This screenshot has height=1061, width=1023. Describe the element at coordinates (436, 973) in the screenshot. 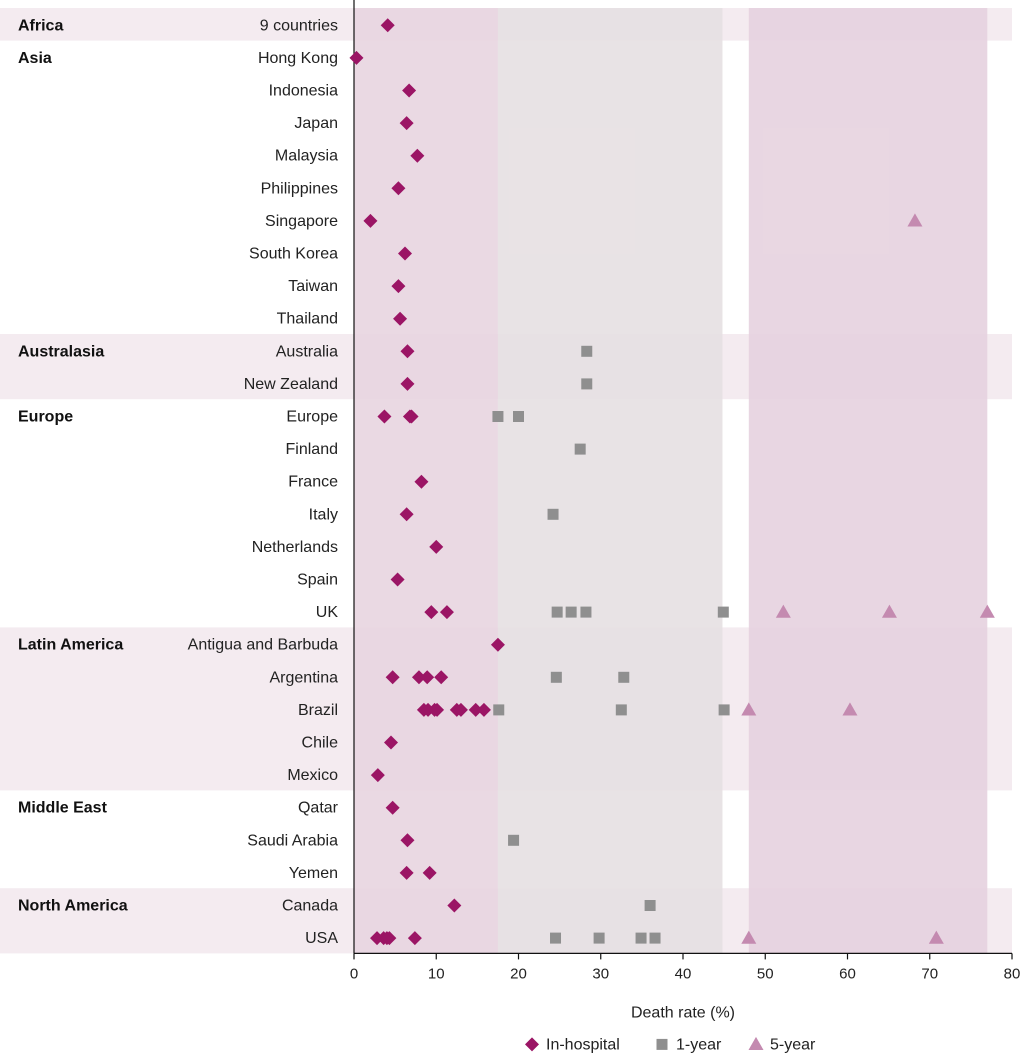

I see `x-tick-label-10: 10` at that location.